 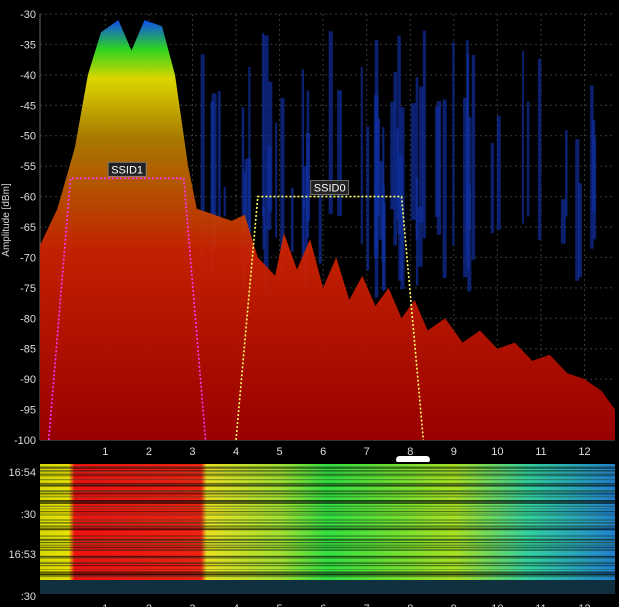 What do you see at coordinates (6, 220) in the screenshot?
I see `y-axis-label: Amplitude [dBm]` at bounding box center [6, 220].